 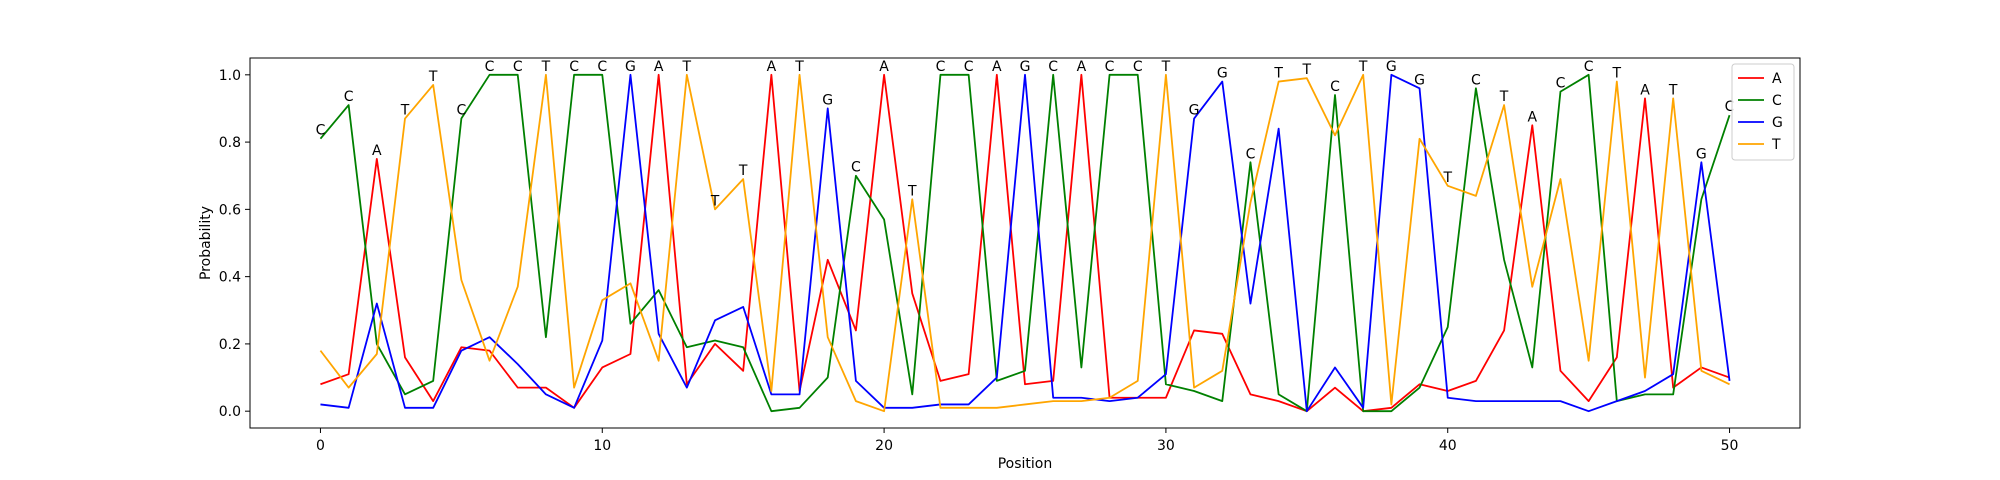 What do you see at coordinates (1777, 123) in the screenshot?
I see `legend-label-g: G` at bounding box center [1777, 123].